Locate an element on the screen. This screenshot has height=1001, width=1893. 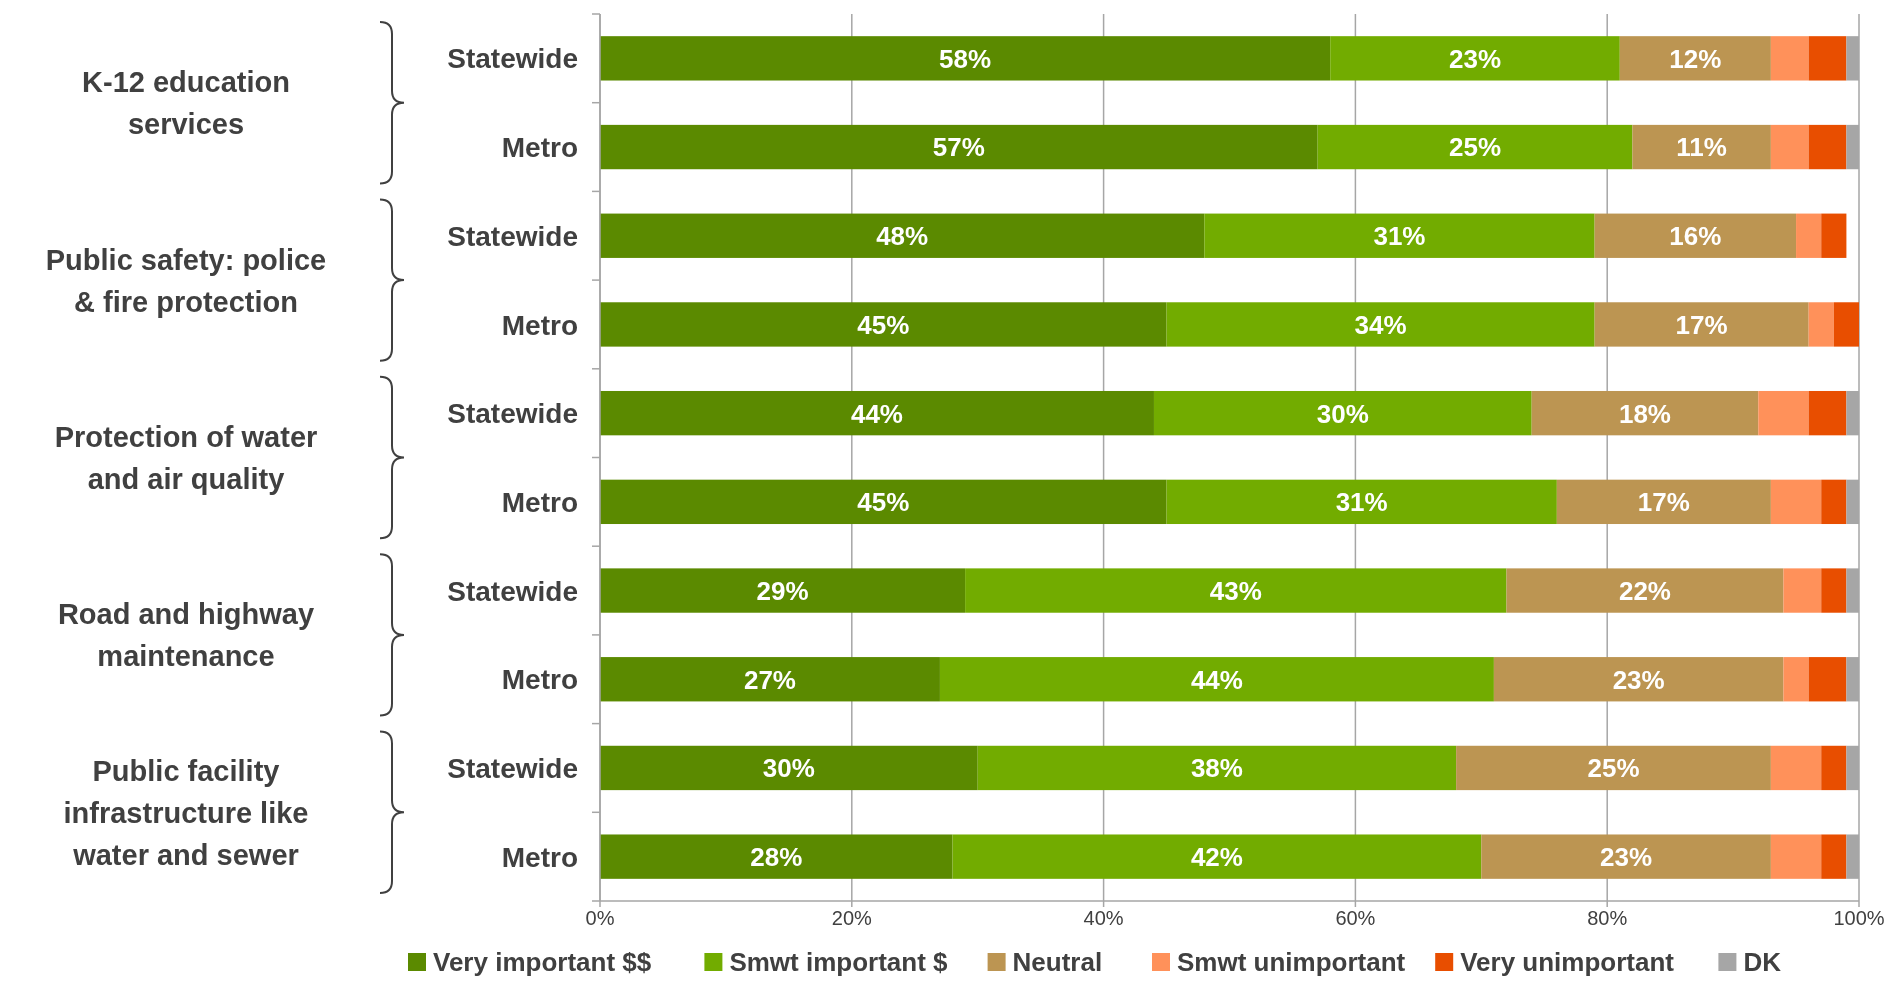
legend-label: Very unimportant is located at coordinates (1567, 962).